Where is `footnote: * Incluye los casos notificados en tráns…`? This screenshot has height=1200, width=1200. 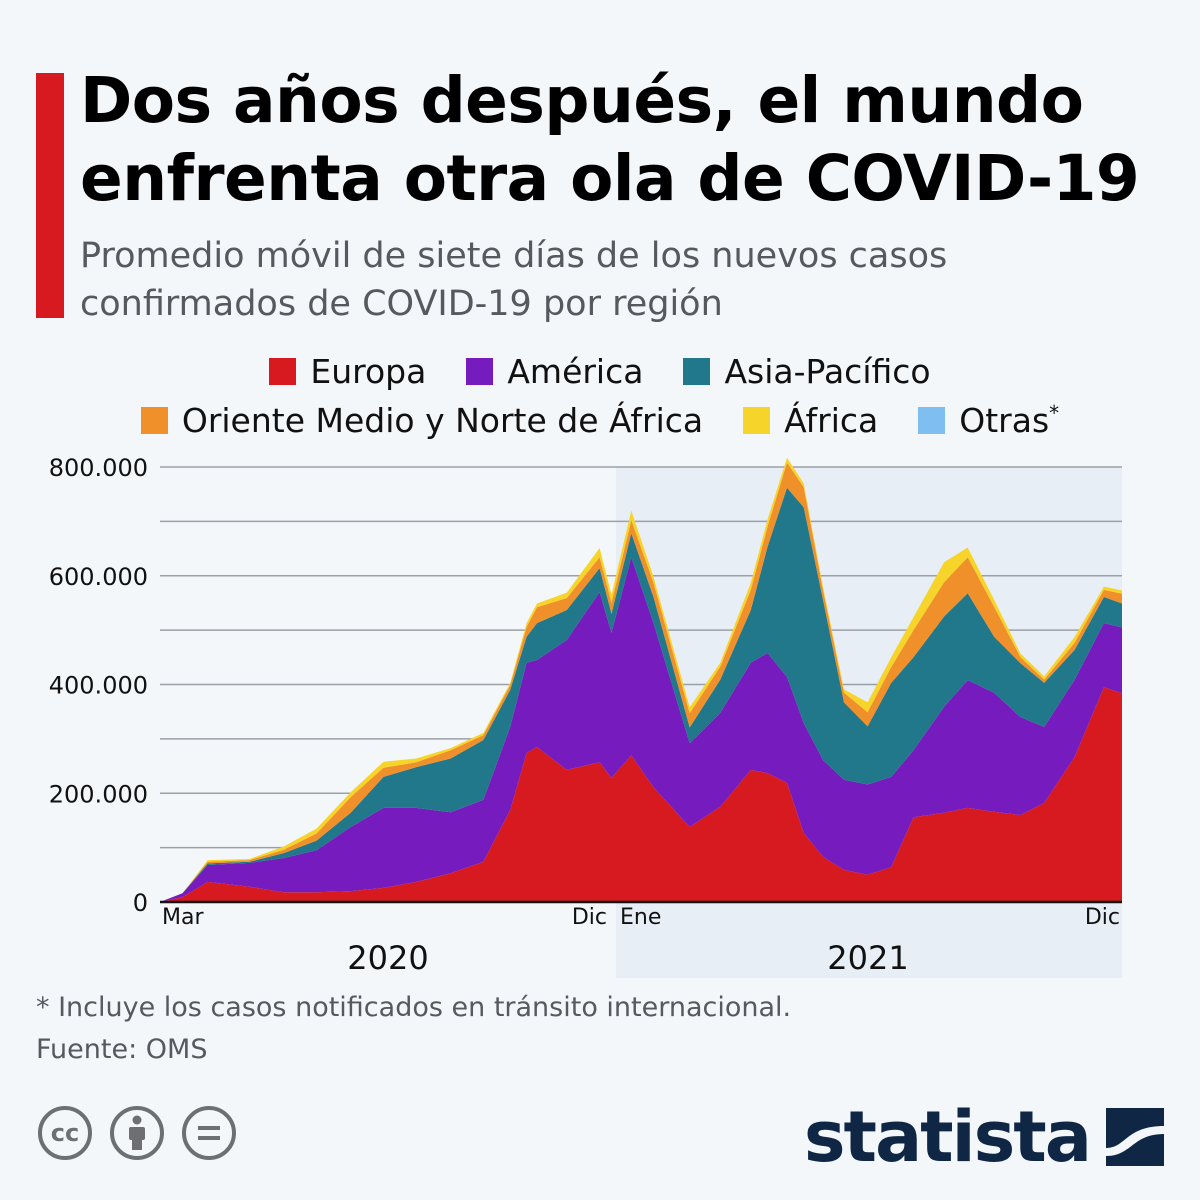
footnote: * Incluye los casos notificados en tráns… is located at coordinates (414, 1007).